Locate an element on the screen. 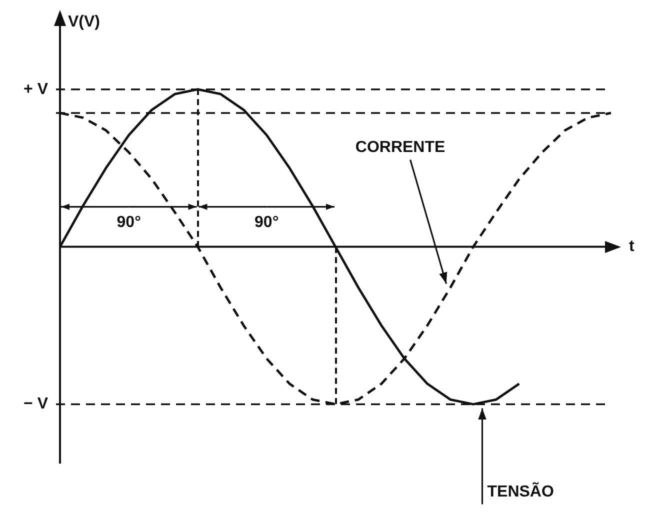 This screenshot has height=524, width=651. x-axis-title: t is located at coordinates (632, 247).